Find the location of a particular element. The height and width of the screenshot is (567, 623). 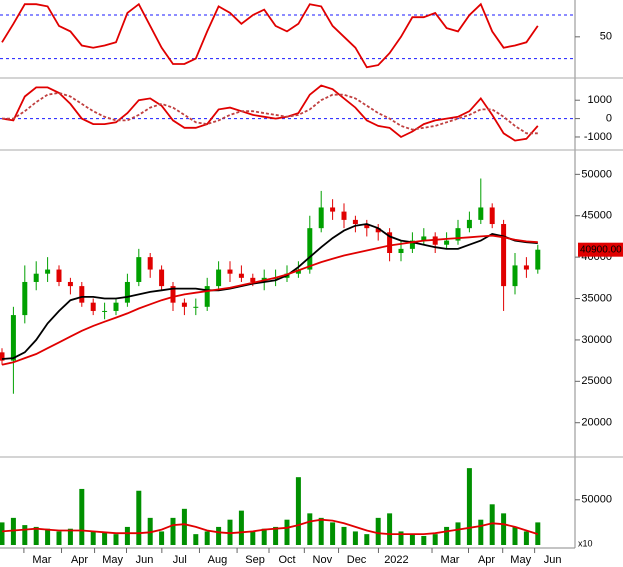

x-tick-label: Dec is located at coordinates (357, 560).